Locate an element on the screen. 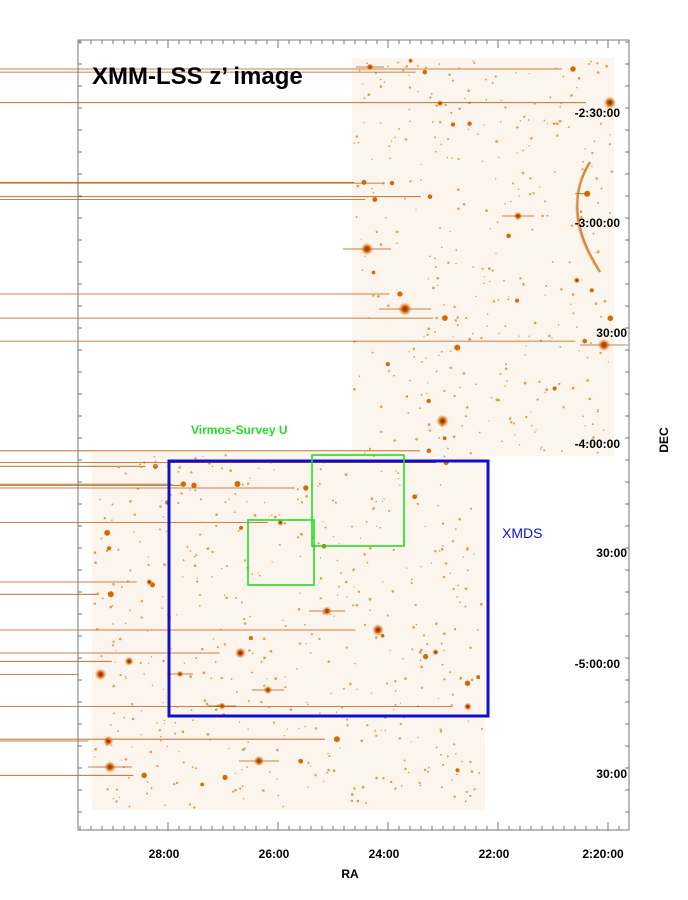 The height and width of the screenshot is (900, 688). xmds-label: XMDS is located at coordinates (522, 533).